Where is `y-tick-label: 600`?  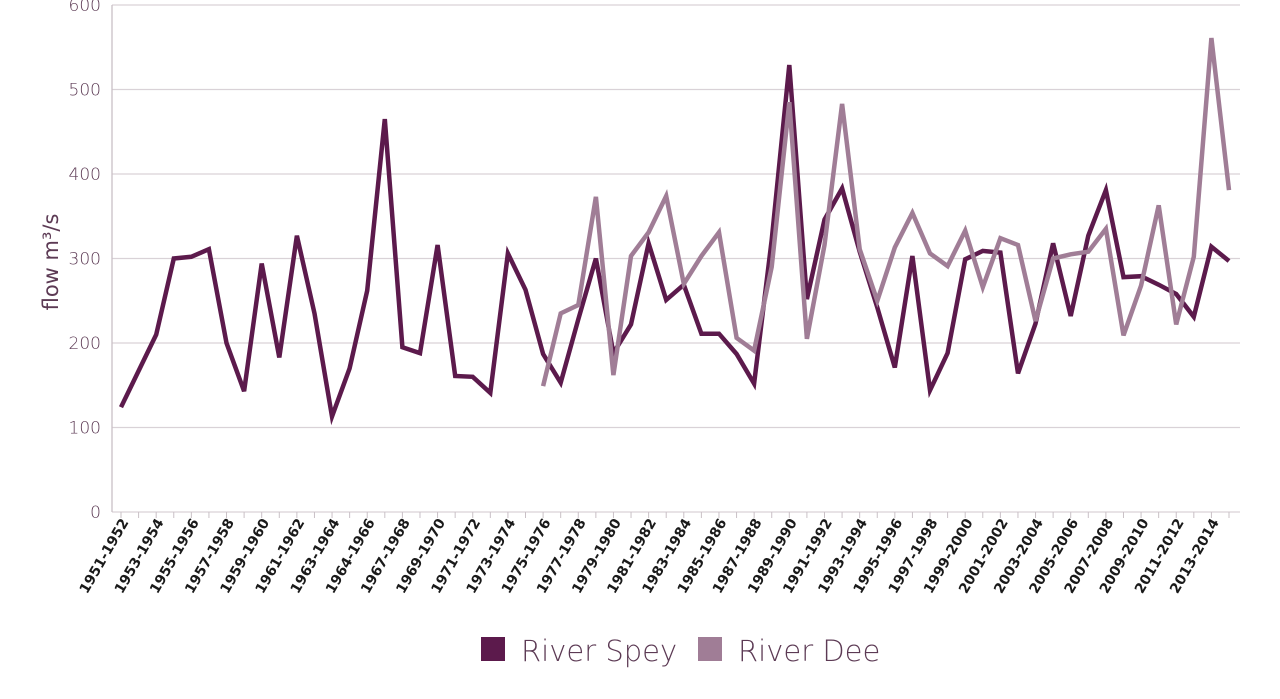
y-tick-label: 600 is located at coordinates (85, 8).